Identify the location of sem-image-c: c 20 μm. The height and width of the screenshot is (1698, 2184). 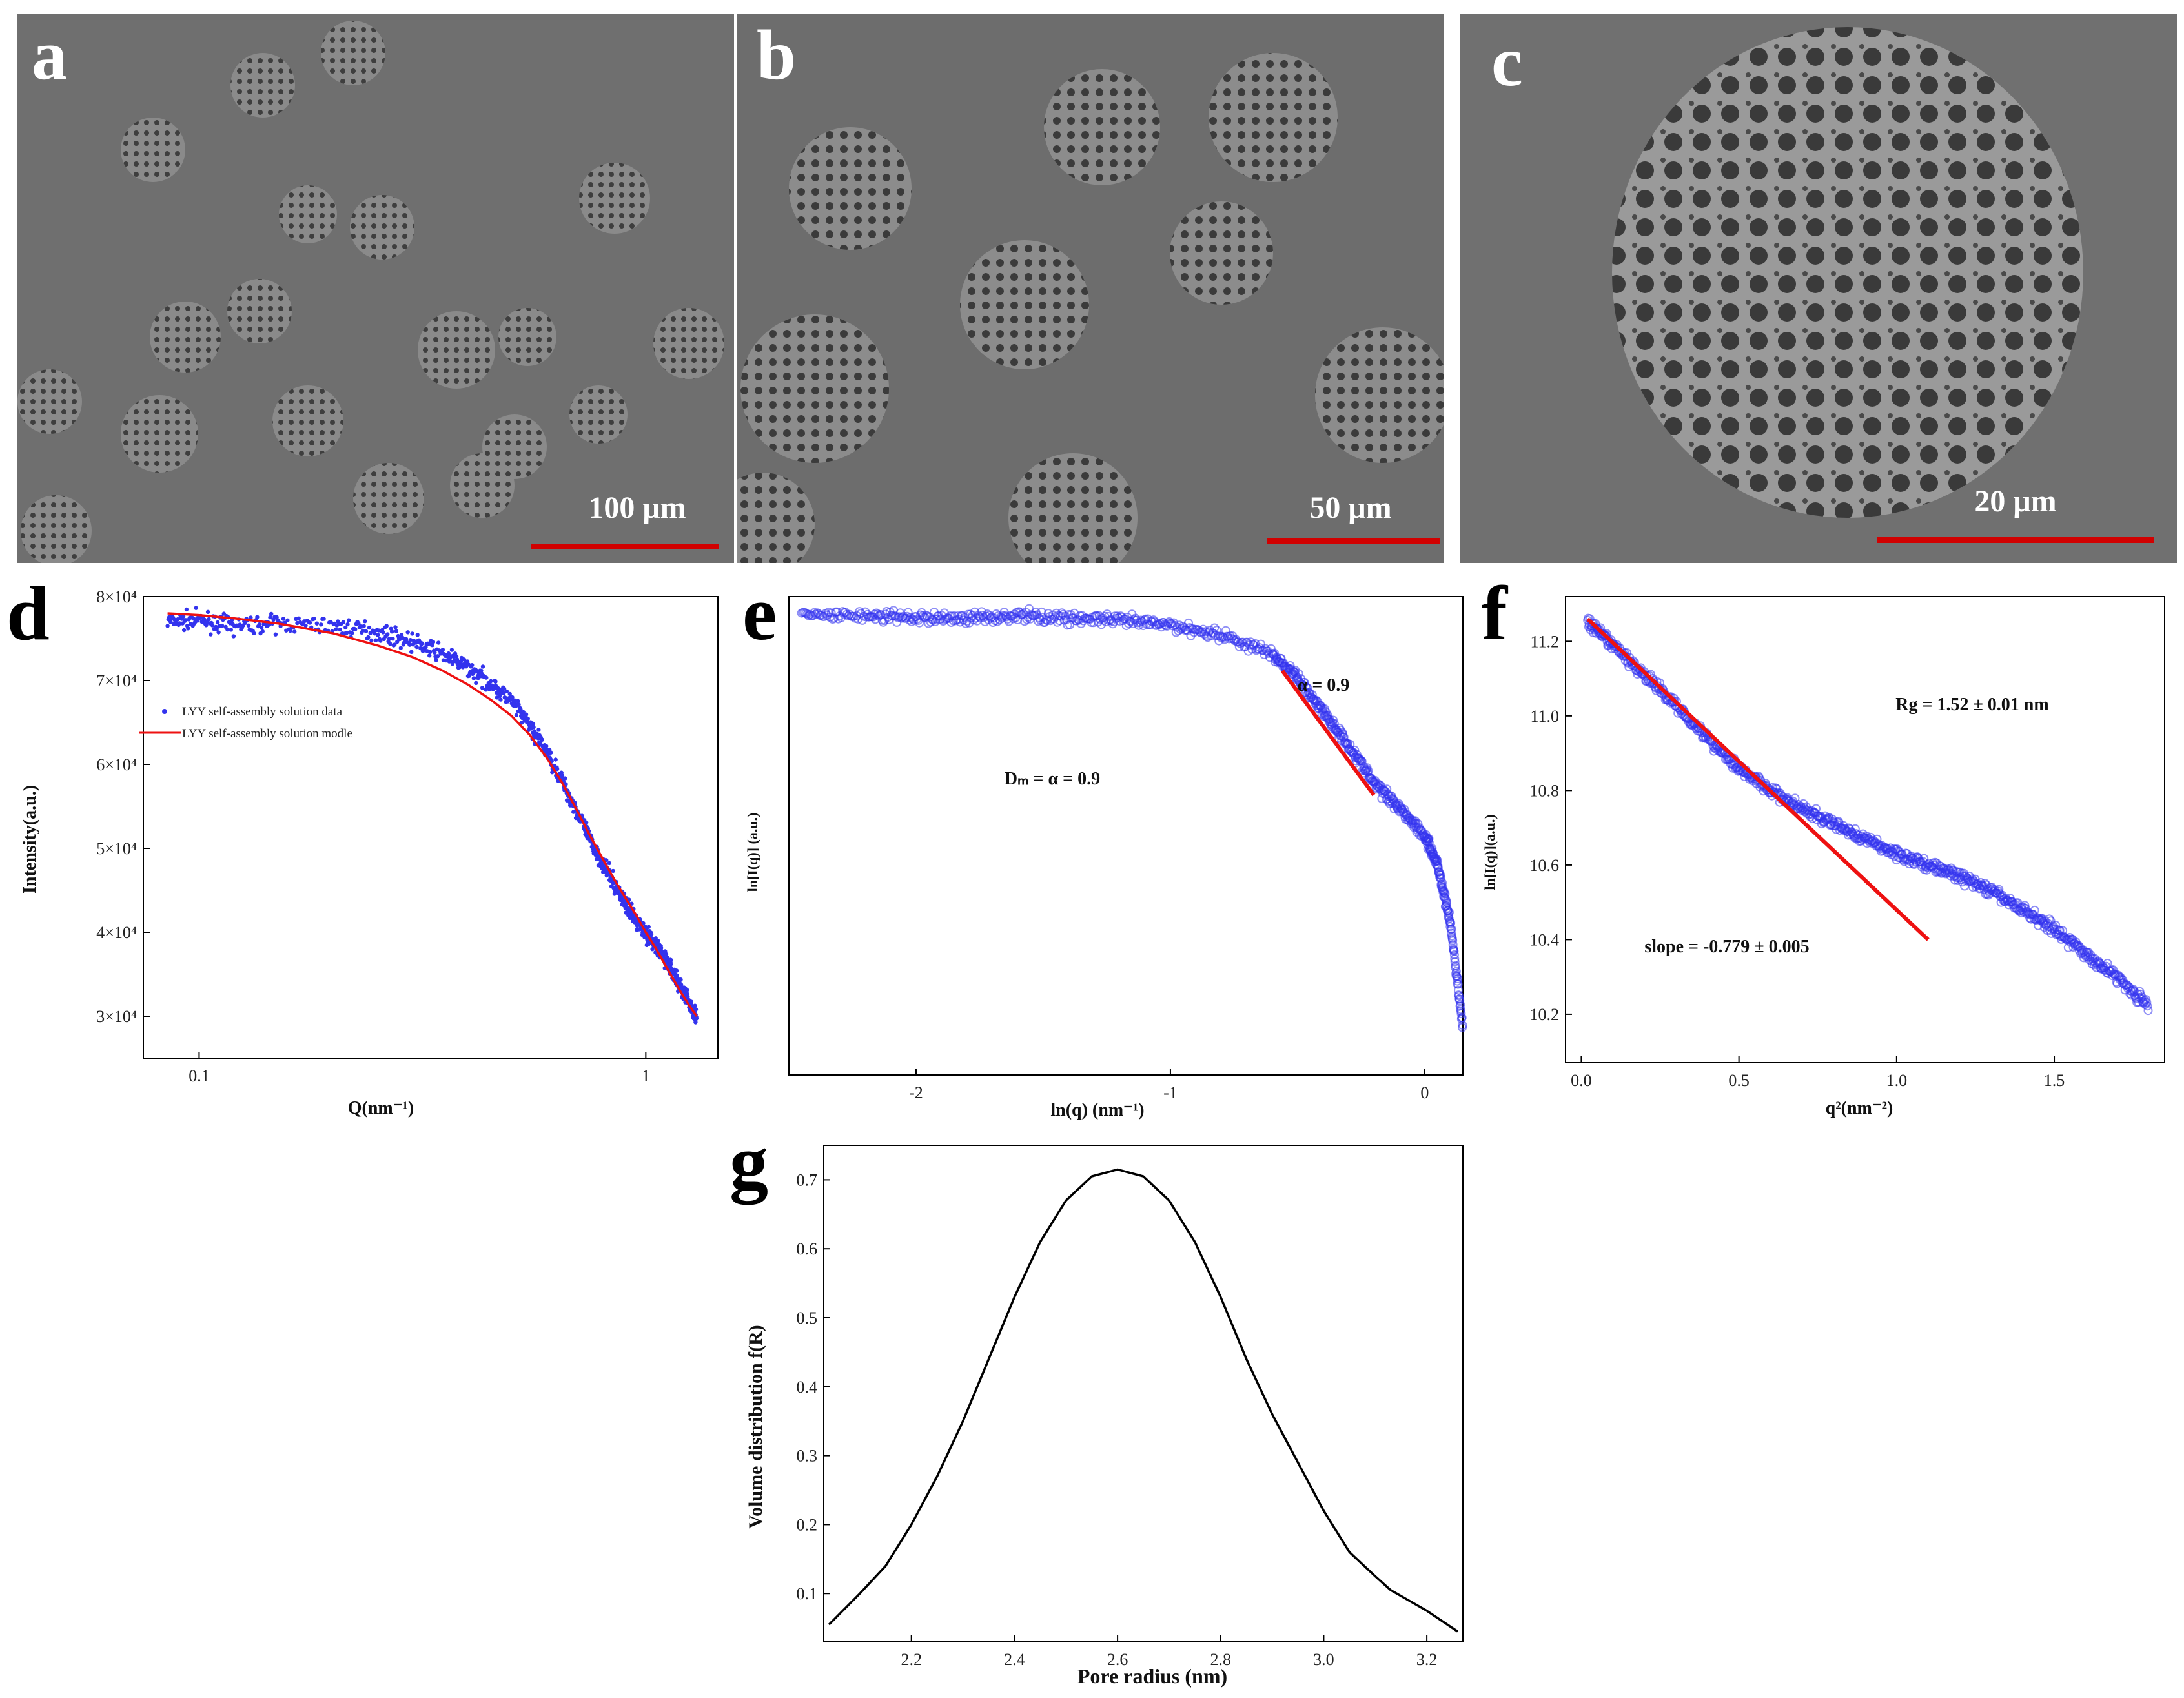
(1818, 288).